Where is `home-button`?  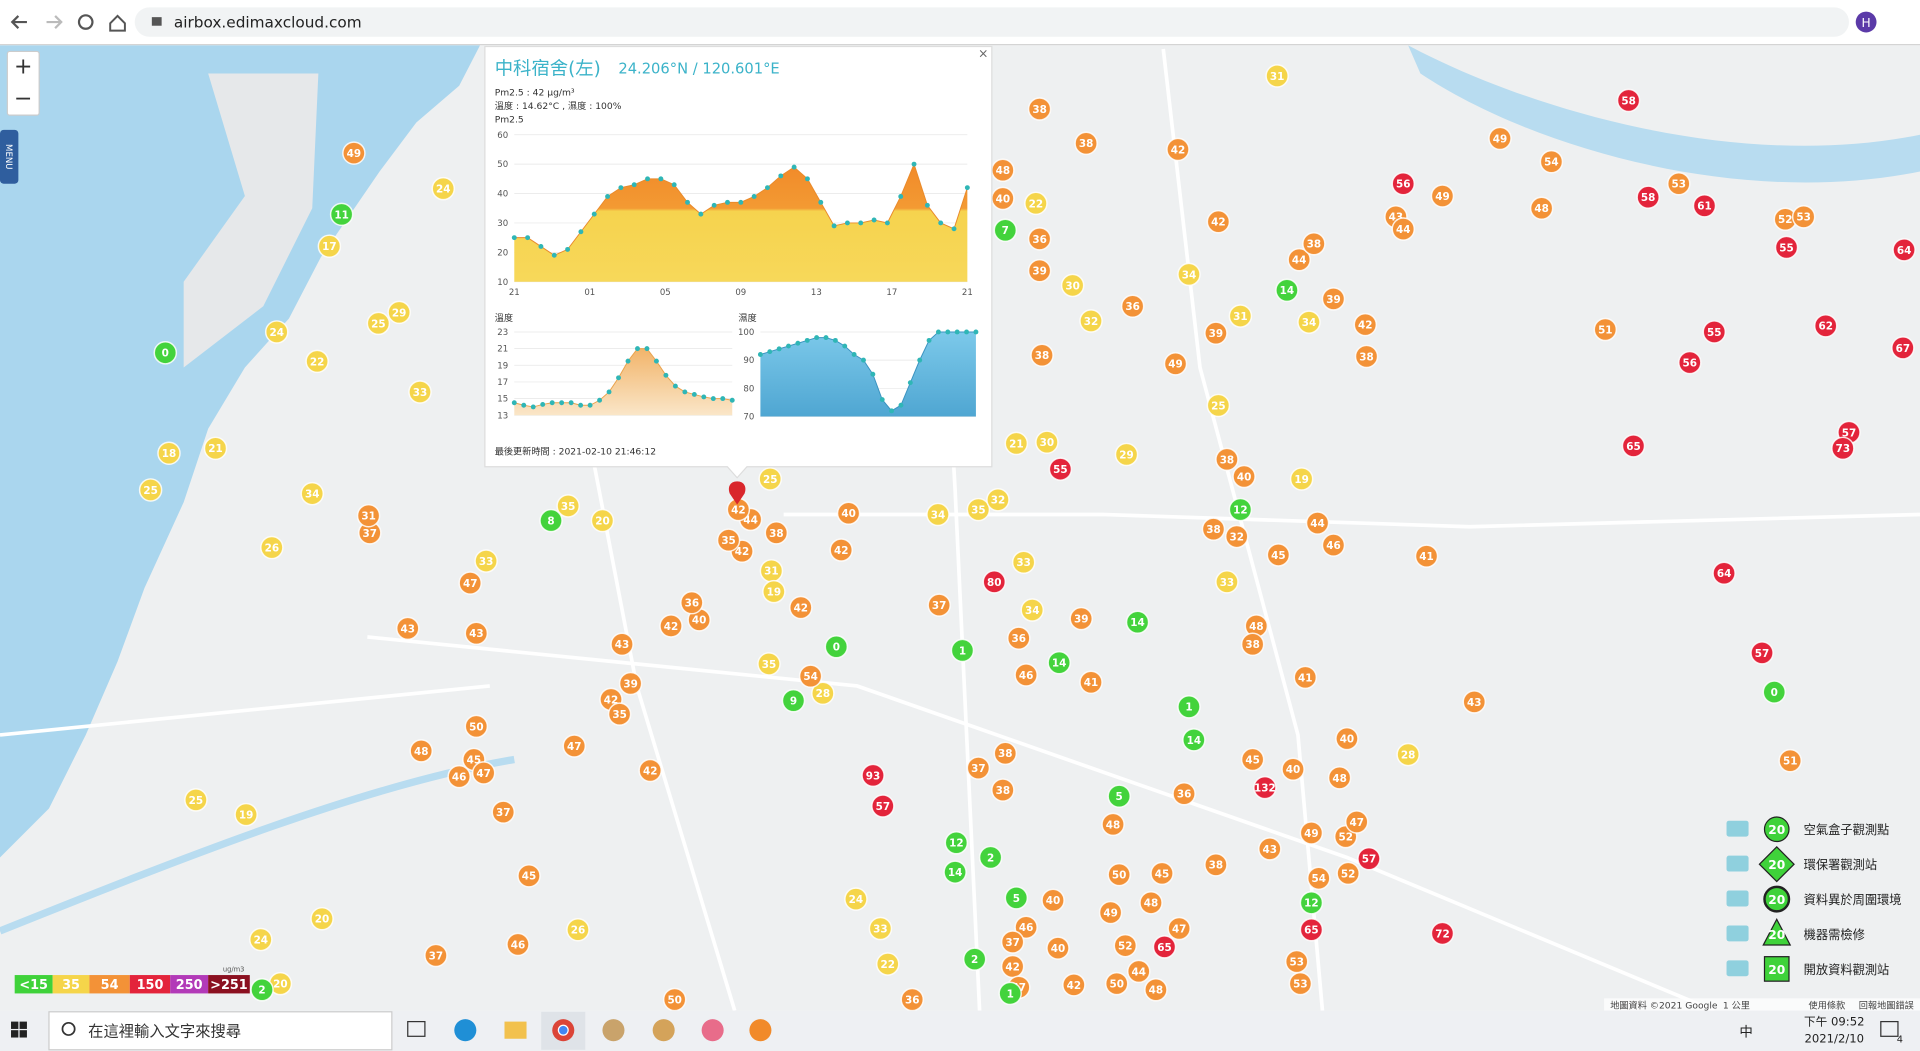
home-button is located at coordinates (117, 23).